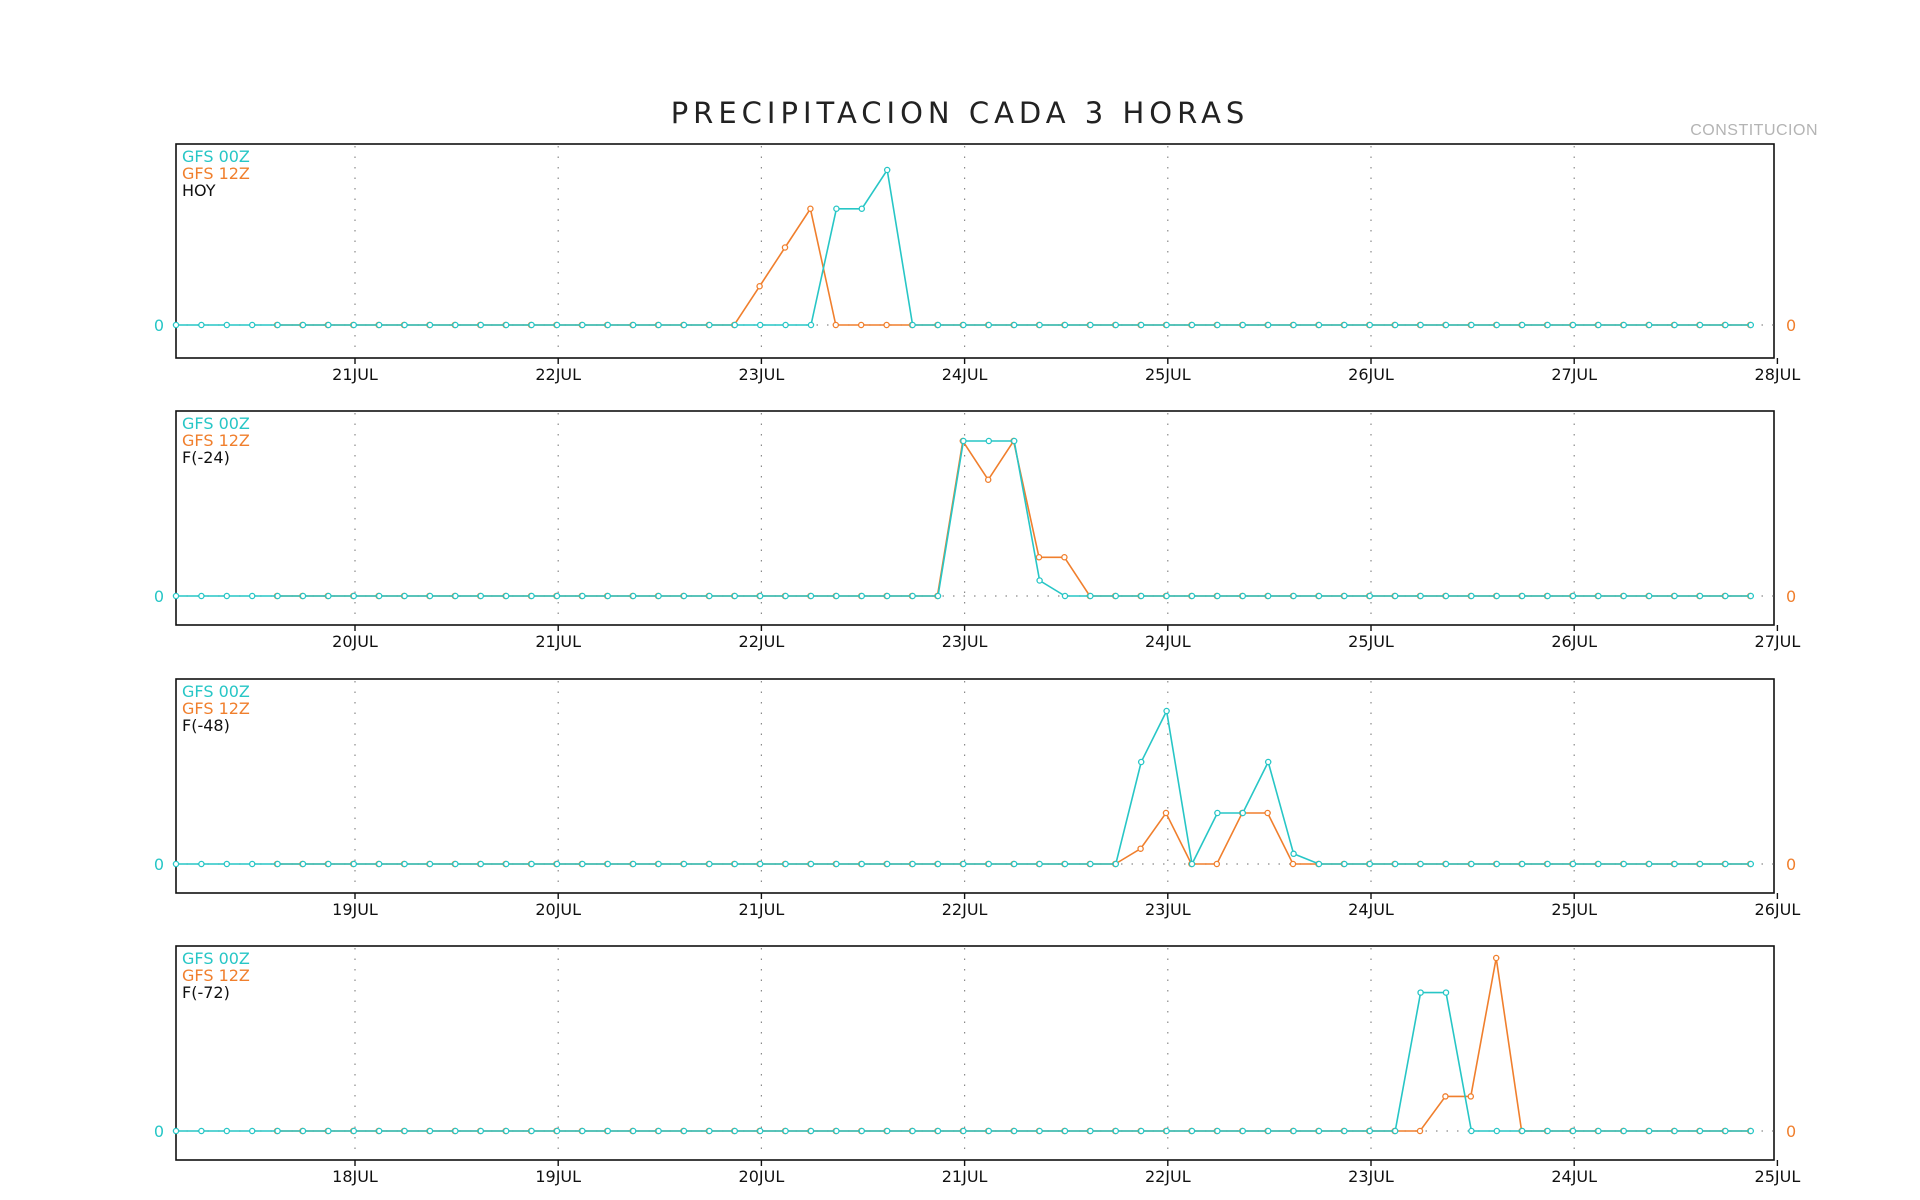 Image resolution: width=1920 pixels, height=1200 pixels. I want to click on legend-item: GFS 12Z, so click(216, 975).